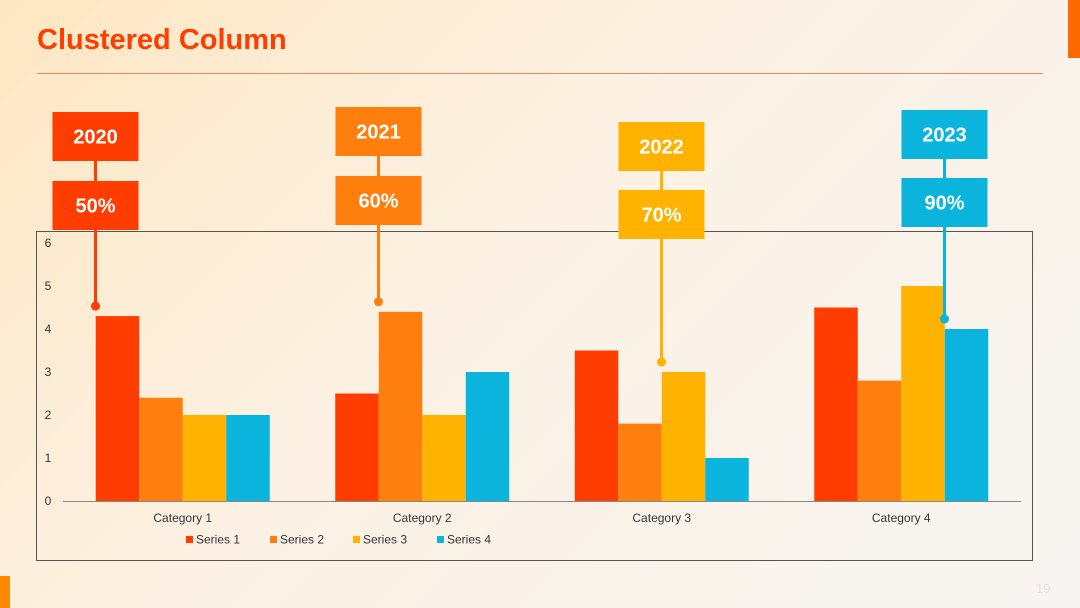 The width and height of the screenshot is (1080, 608). I want to click on callout-percent: 70%, so click(661, 216).